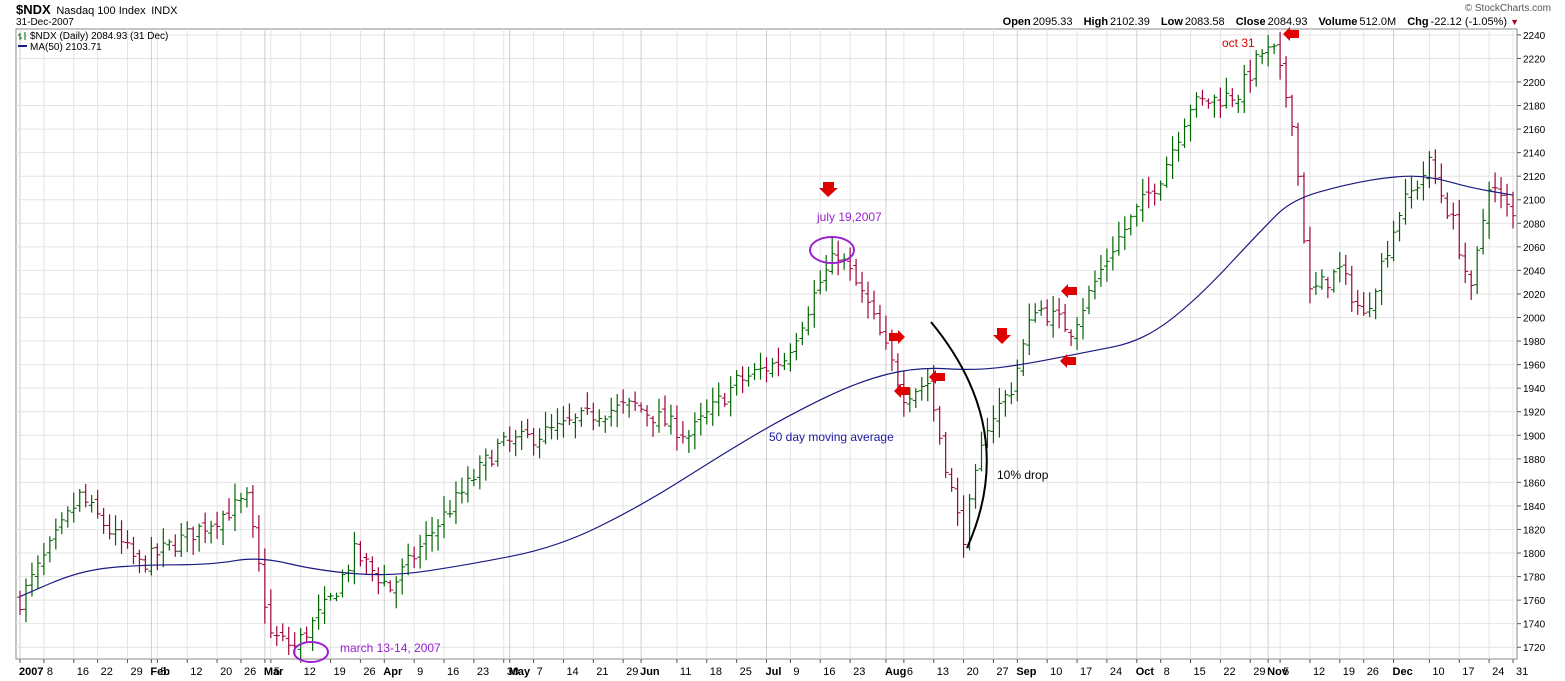 The image size is (1565, 681). I want to click on x-tick-label: Mar, so click(274, 672).